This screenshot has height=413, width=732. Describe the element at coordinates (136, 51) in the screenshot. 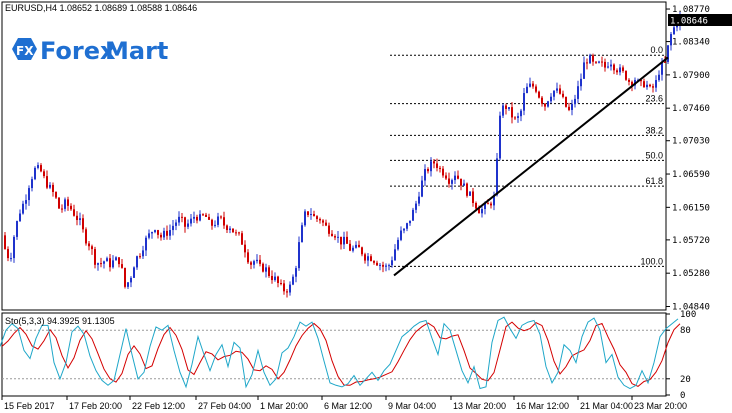

I see `logo-brand-mart: Mart` at that location.